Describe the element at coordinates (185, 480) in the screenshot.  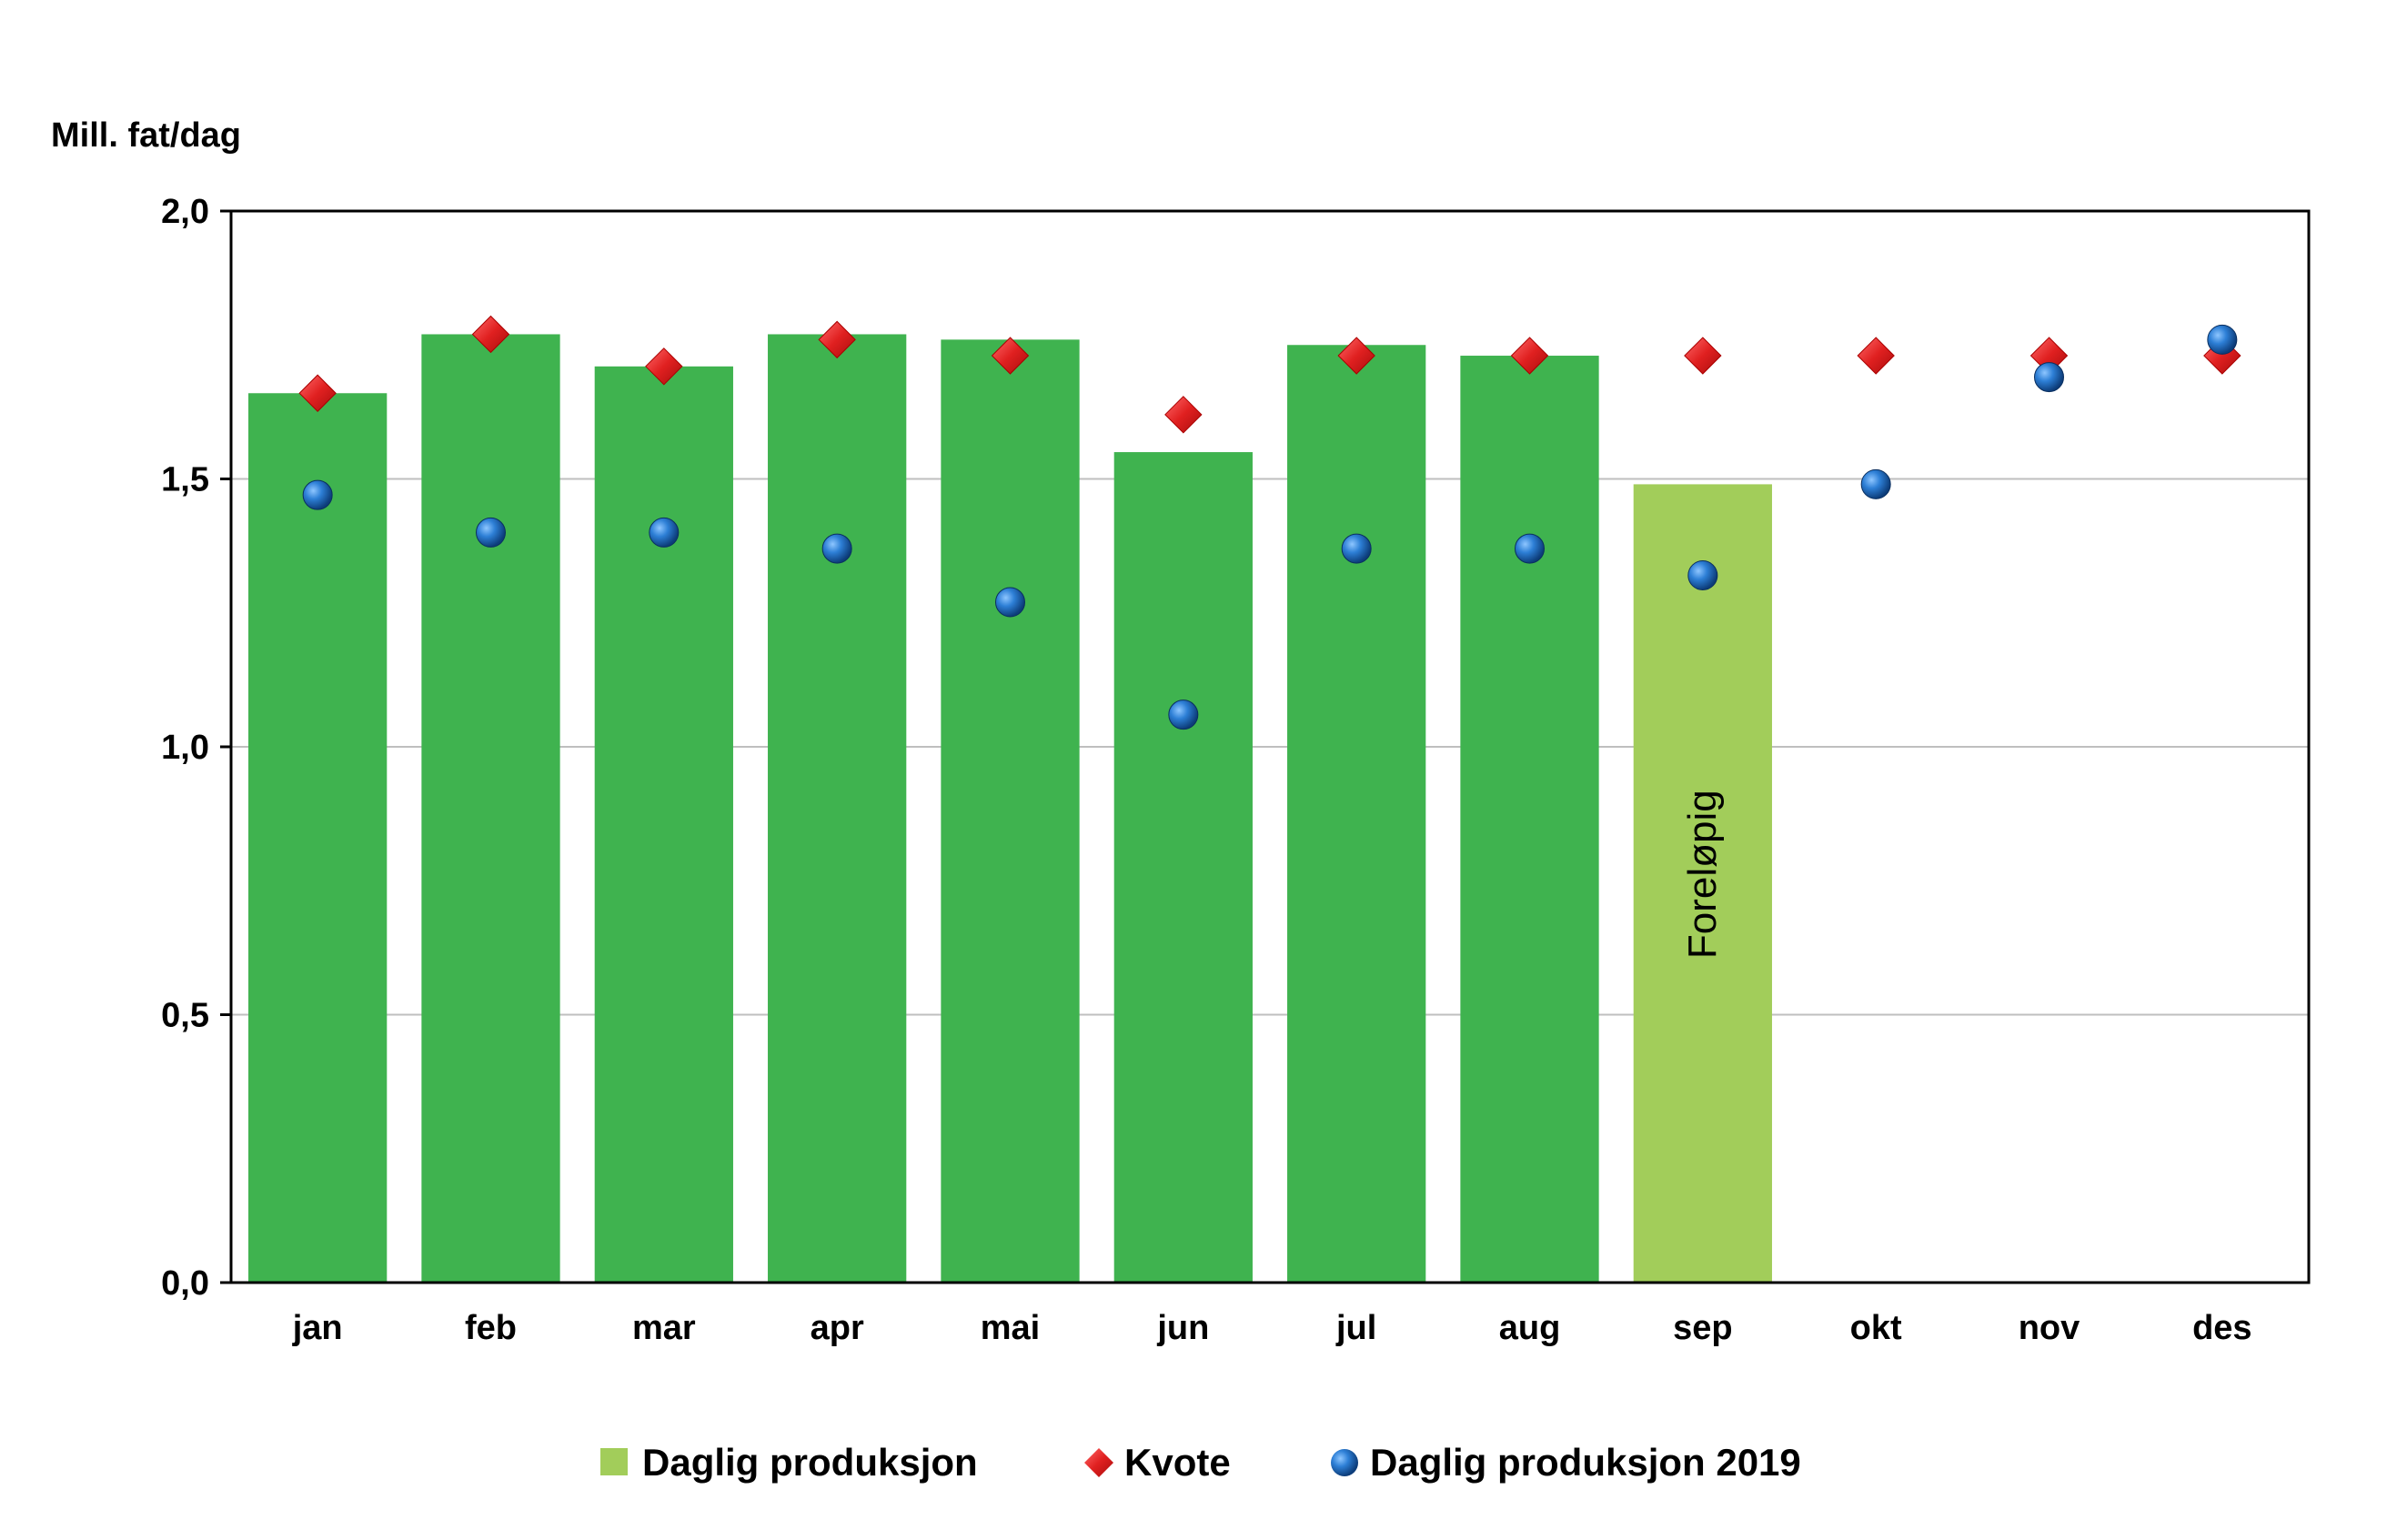
I see `y-tick-label: 1,5` at that location.